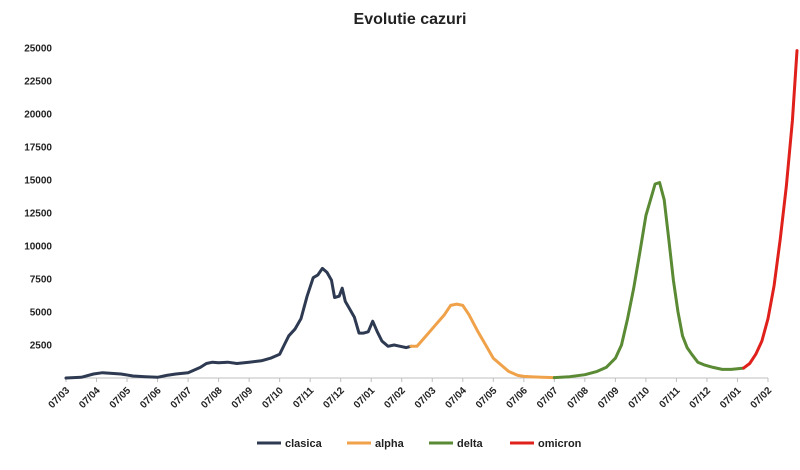 The height and width of the screenshot is (470, 800). I want to click on series-line-alpha, so click(482, 341).